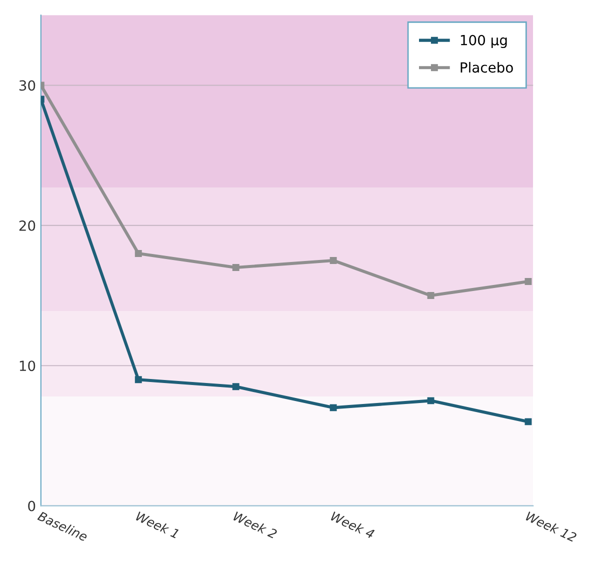  Describe the element at coordinates (32, 506) in the screenshot. I see `y-tick-label: 0` at that location.